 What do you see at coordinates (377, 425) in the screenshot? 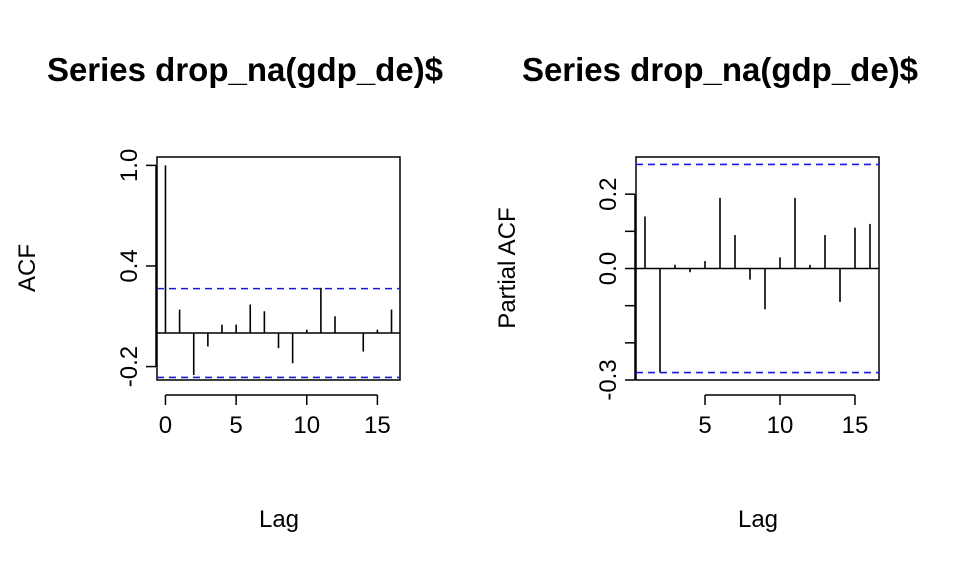
I see `acf-x-tick-label: 15` at bounding box center [377, 425].